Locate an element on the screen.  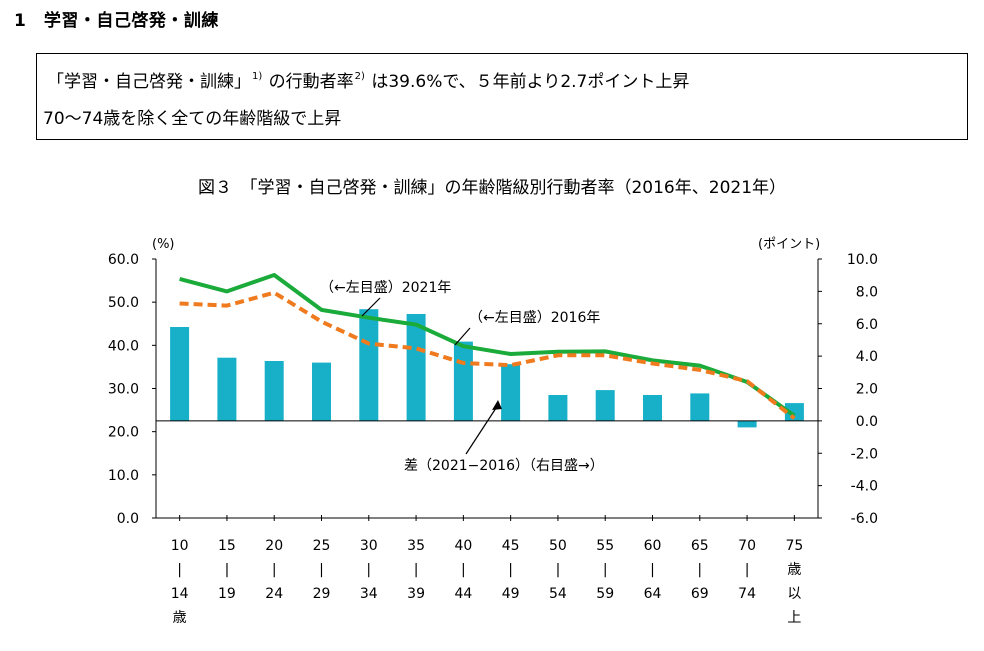
section-heading: 1 学習・自己啓発・訓練 is located at coordinates (116, 21).